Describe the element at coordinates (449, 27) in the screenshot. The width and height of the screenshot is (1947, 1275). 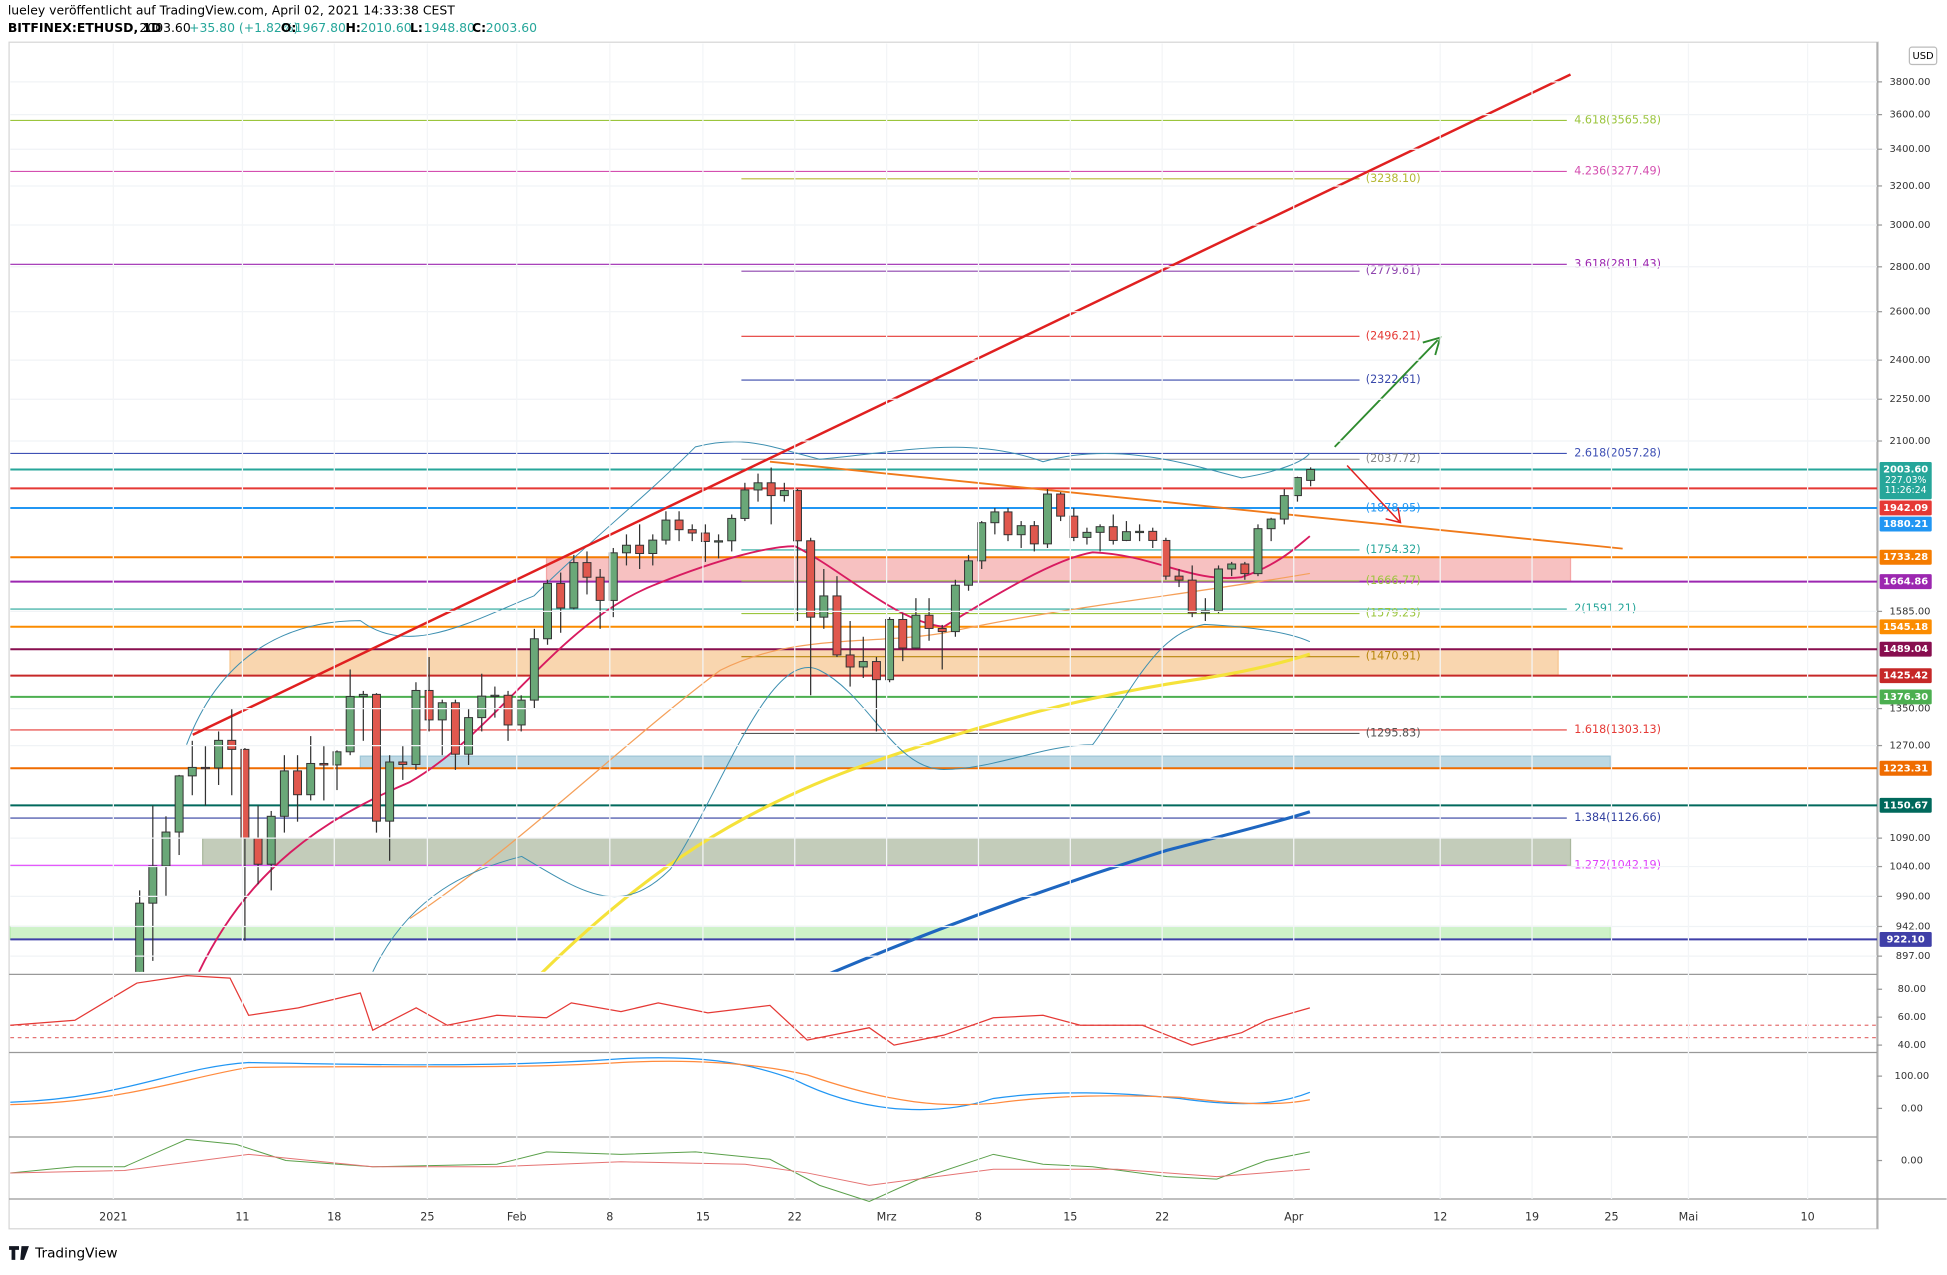
I see `low-value: 1948.80` at that location.